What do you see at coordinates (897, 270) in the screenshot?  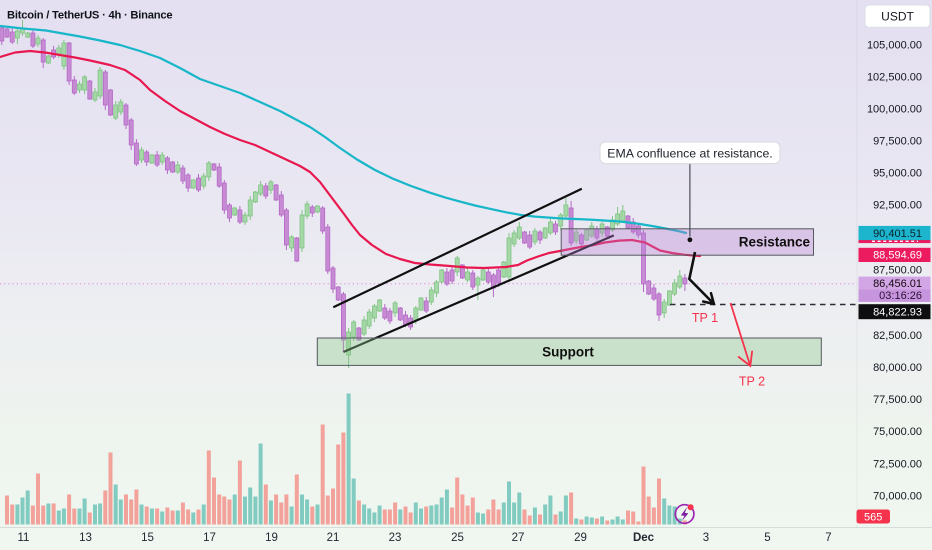 I see `svg-text: 87,500.00` at bounding box center [897, 270].